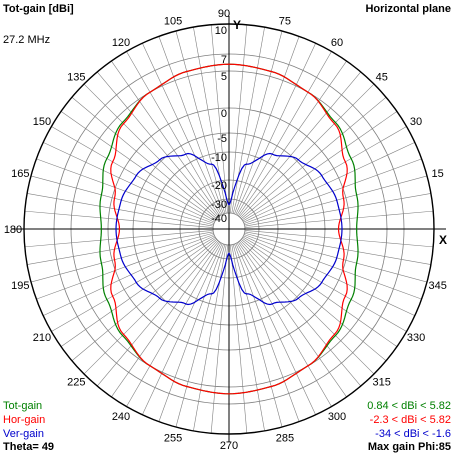  What do you see at coordinates (121, 417) in the screenshot?
I see `angle-tick-label: 240` at bounding box center [121, 417].